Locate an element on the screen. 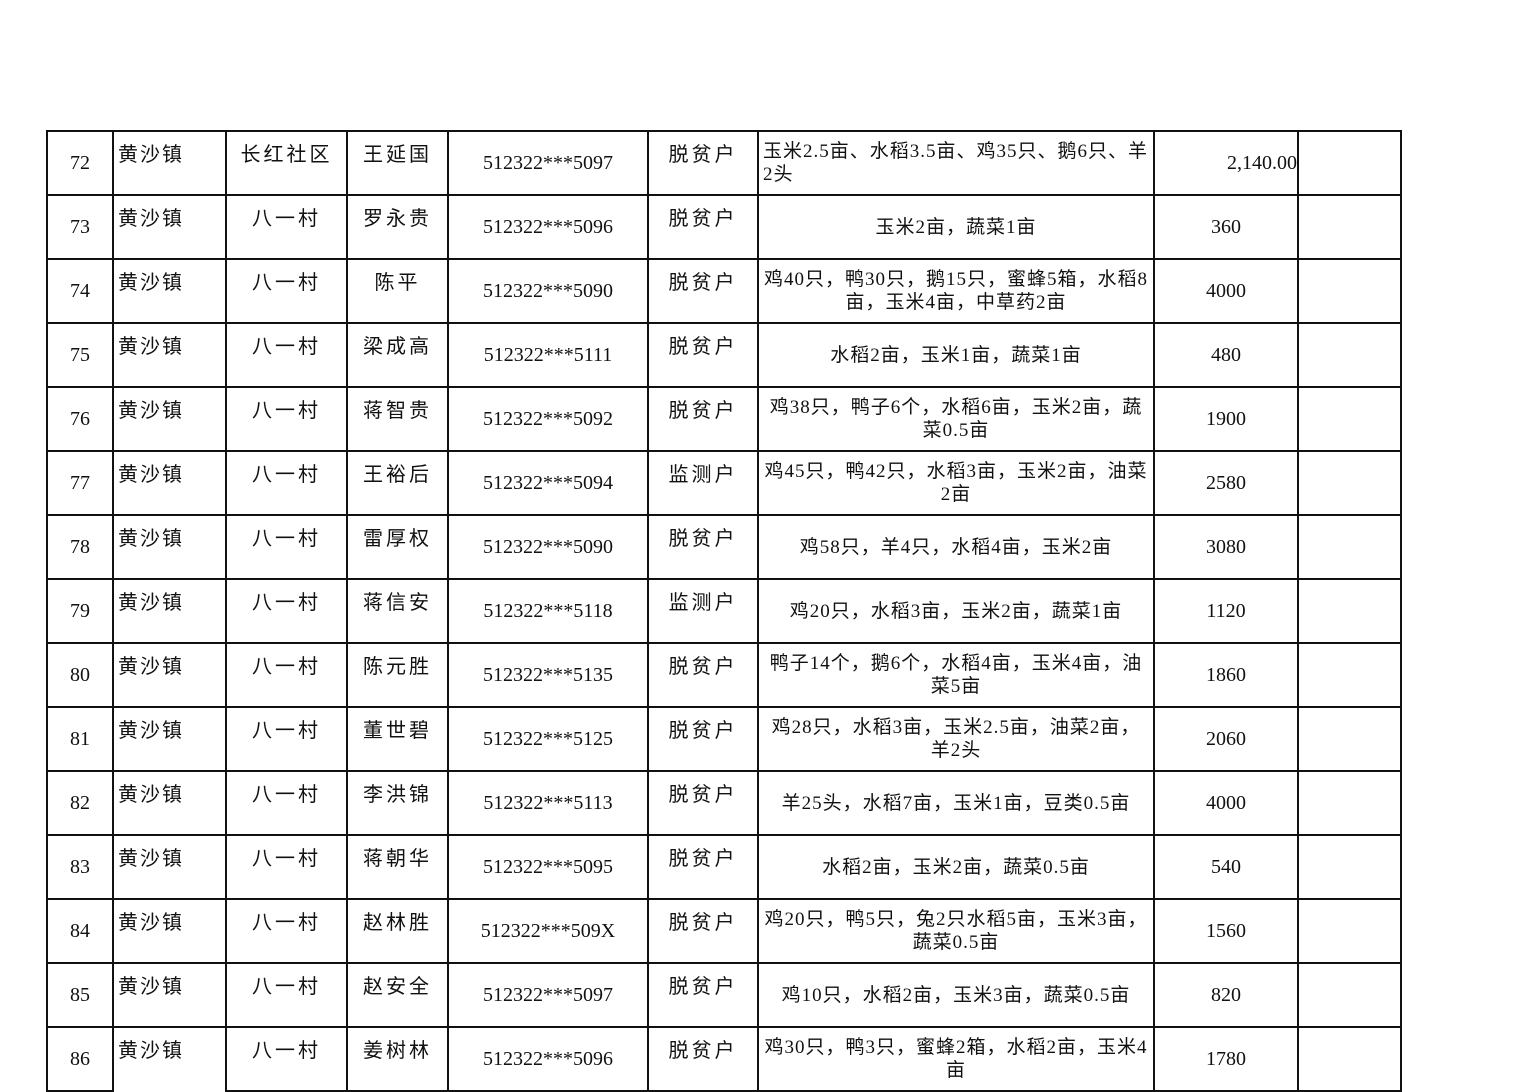 This screenshot has width=1520, height=1092. production-description-cell: 鸡40只，鸭30只，鹅15只，蜜蜂5箱，水稻8亩，玉米4亩，中草药2亩 is located at coordinates (956, 291).